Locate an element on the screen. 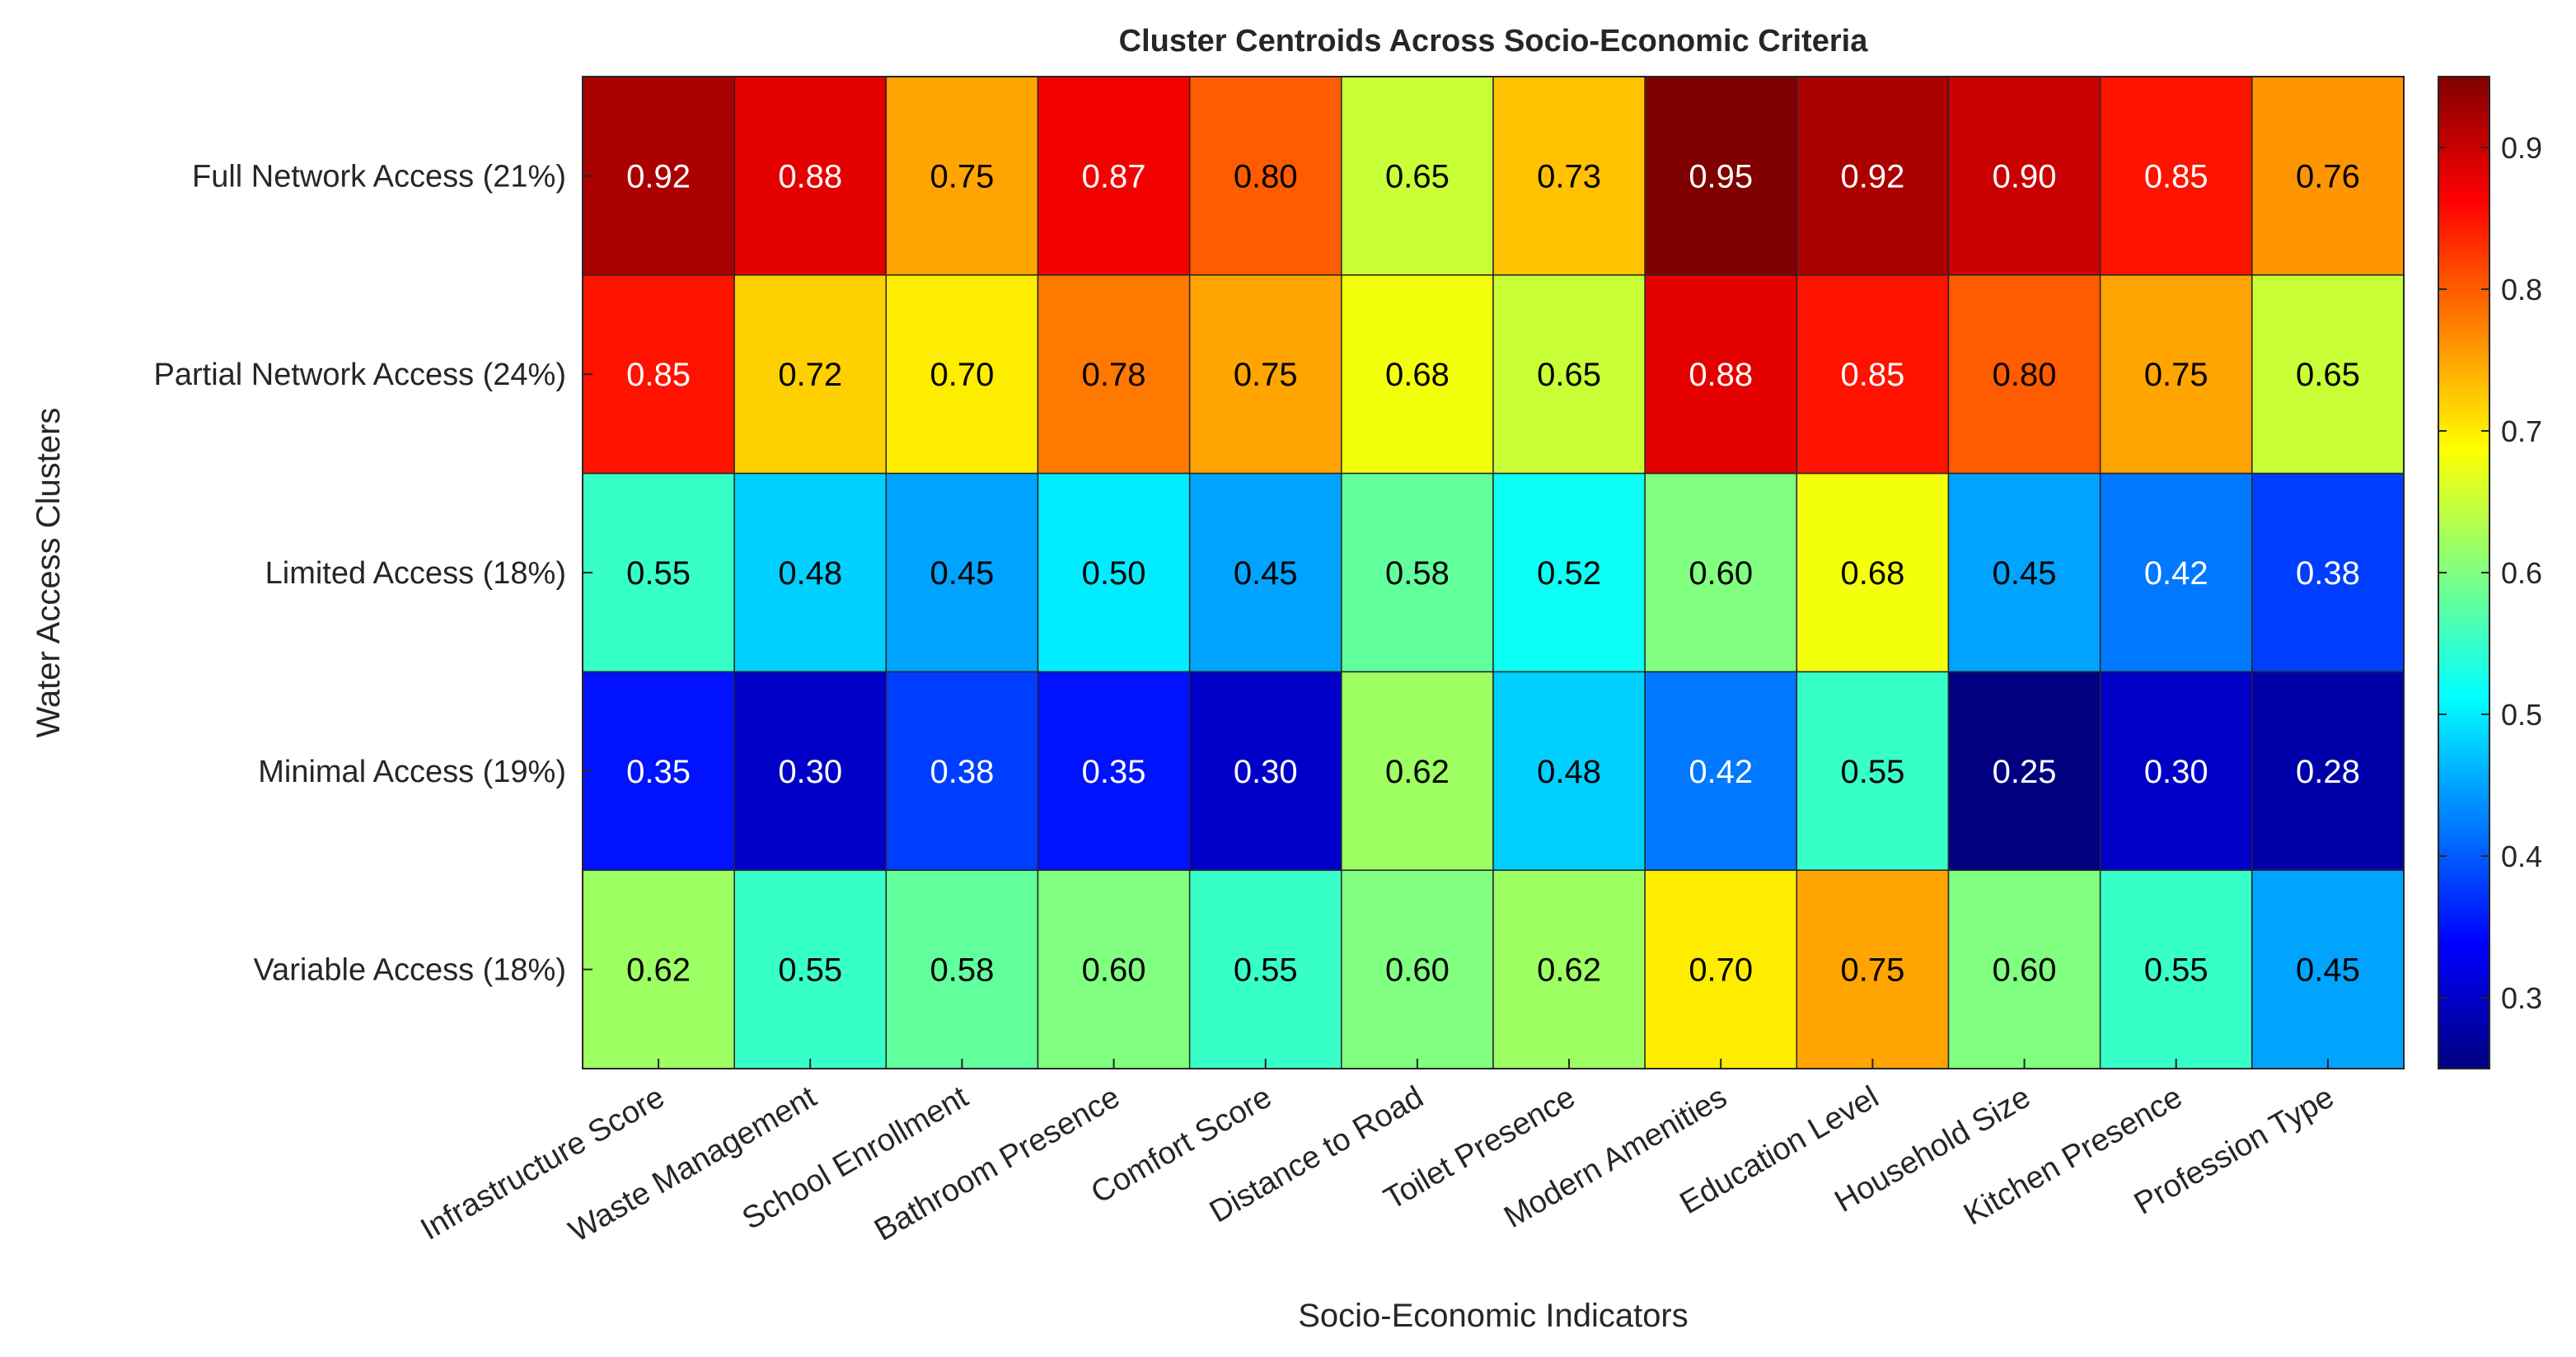 This screenshot has height=1357, width=2576. cell-value-label: 0.52 is located at coordinates (1569, 573).